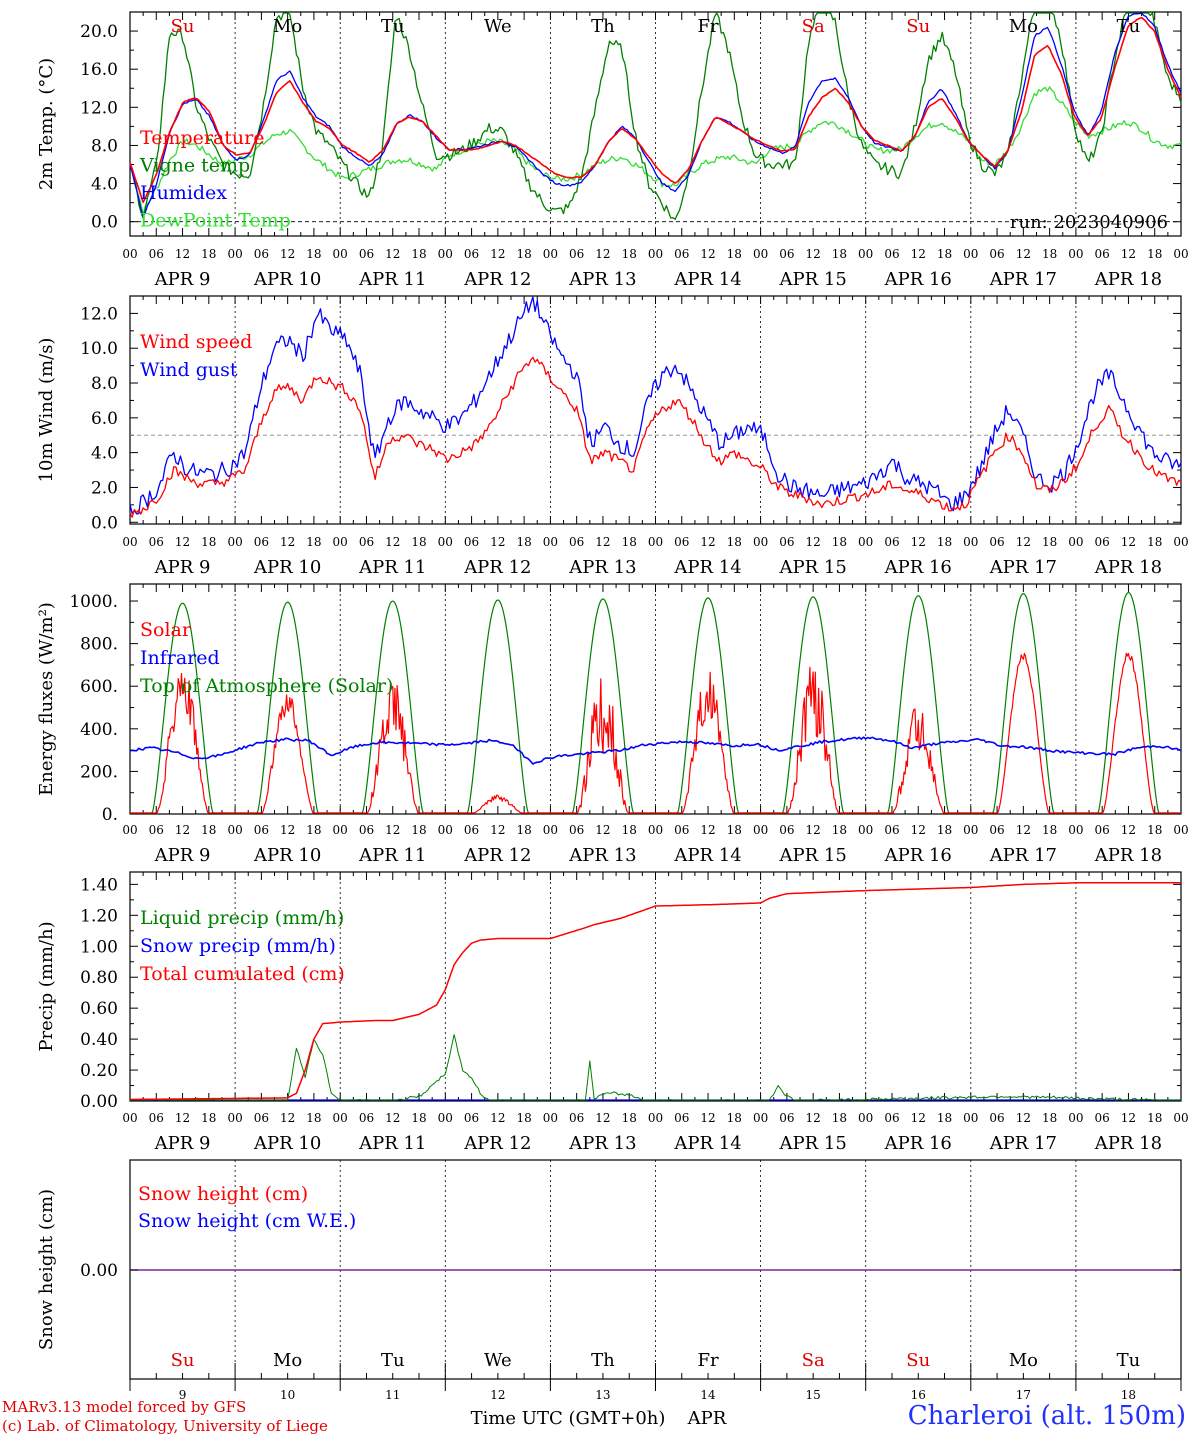 Image resolution: width=1194 pixels, height=1440 pixels. I want to click on bottom-day-number: 14, so click(708, 1395).